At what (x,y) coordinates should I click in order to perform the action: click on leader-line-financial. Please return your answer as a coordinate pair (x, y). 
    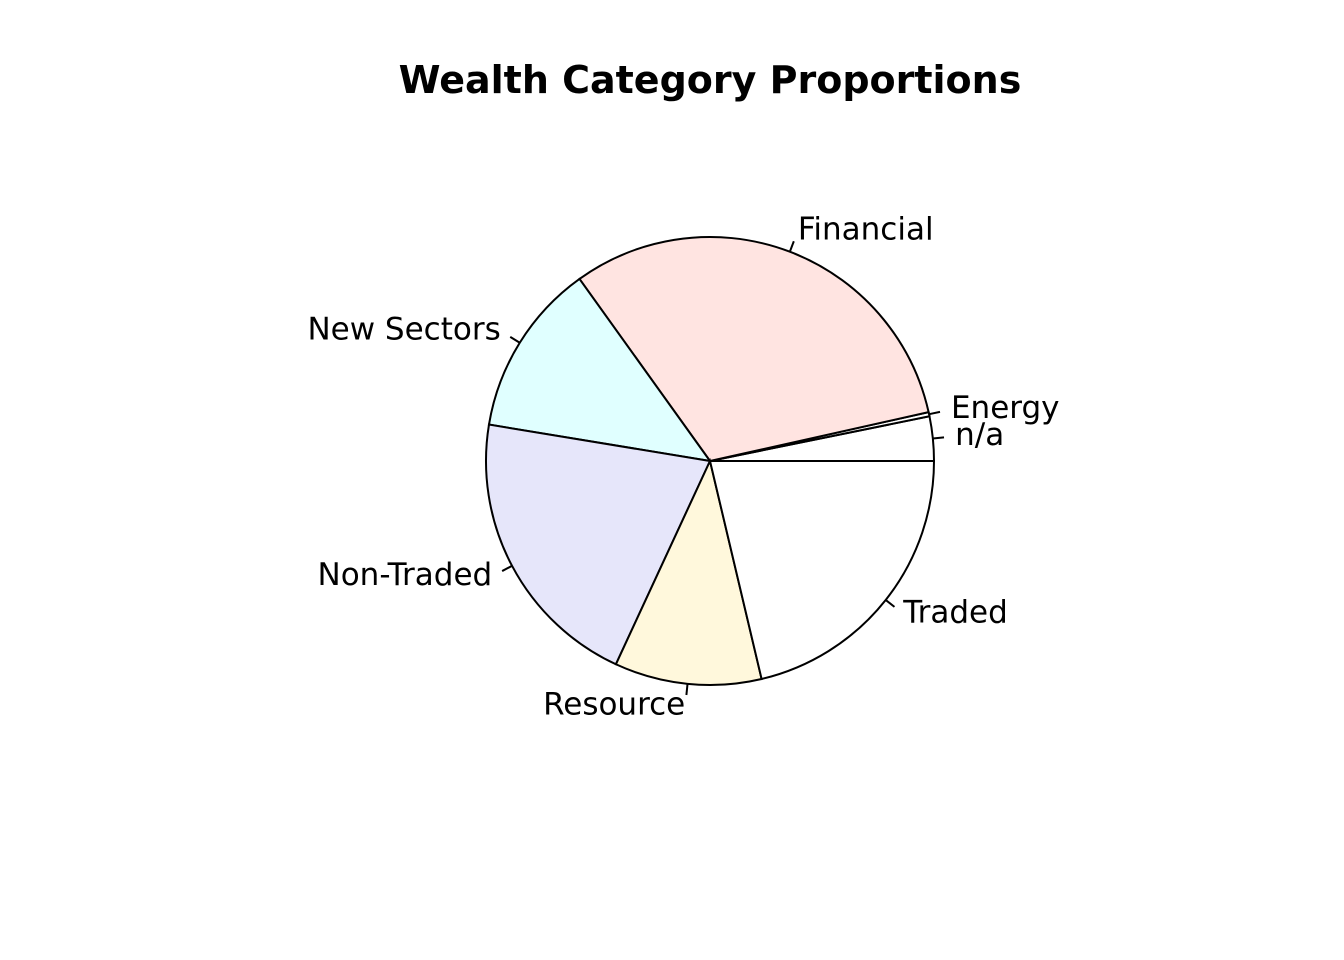
    Looking at the image, I should click on (791, 246).